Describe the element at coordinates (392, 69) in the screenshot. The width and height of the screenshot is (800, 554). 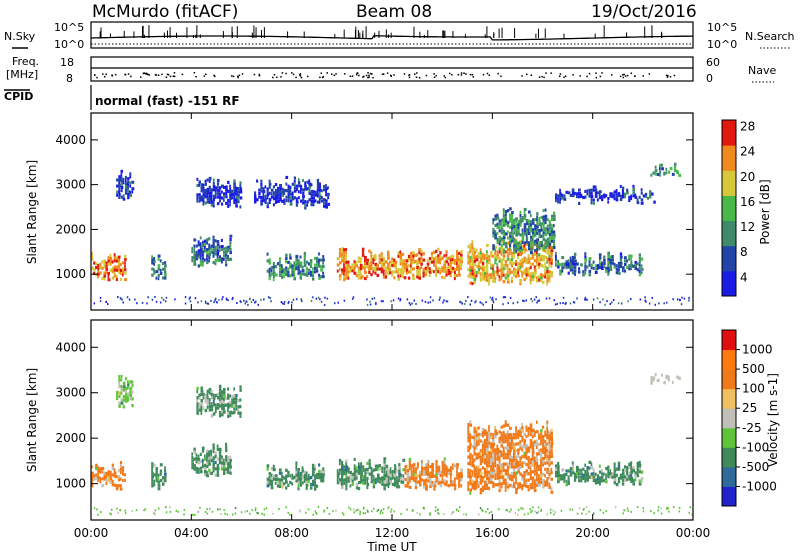
I see `freq-panel-frame` at that location.